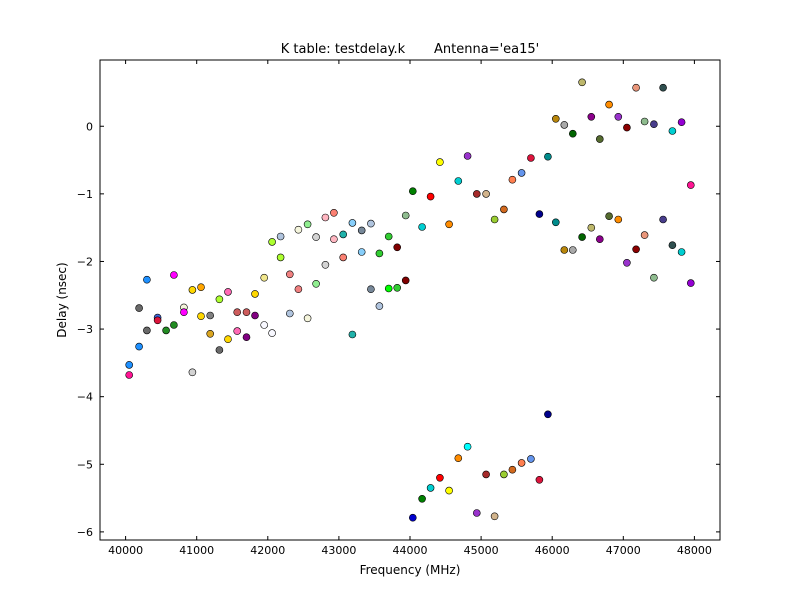 The width and height of the screenshot is (800, 600). I want to click on y-tick-label: −4, so click(85, 397).